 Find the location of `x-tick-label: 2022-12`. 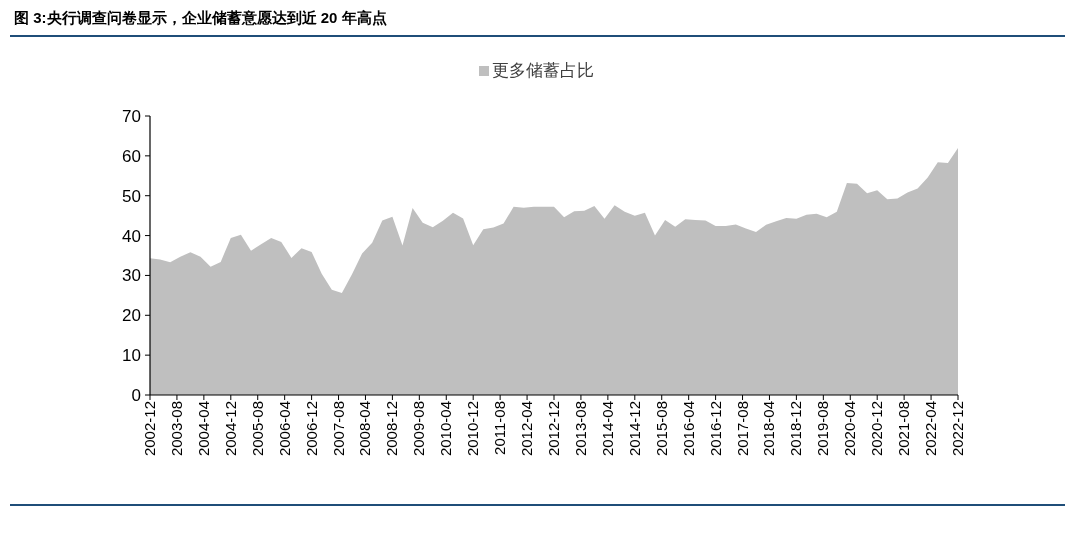

x-tick-label: 2022-12 is located at coordinates (957, 429).